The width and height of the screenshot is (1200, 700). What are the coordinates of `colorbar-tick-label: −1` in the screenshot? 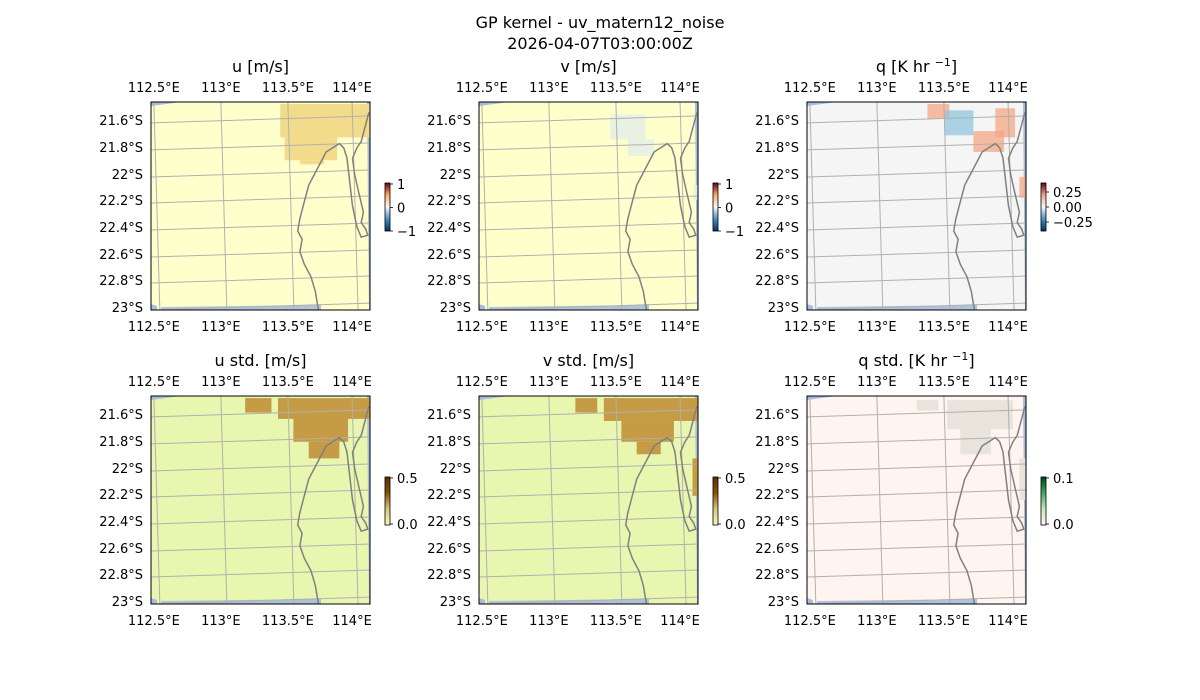 It's located at (734, 232).